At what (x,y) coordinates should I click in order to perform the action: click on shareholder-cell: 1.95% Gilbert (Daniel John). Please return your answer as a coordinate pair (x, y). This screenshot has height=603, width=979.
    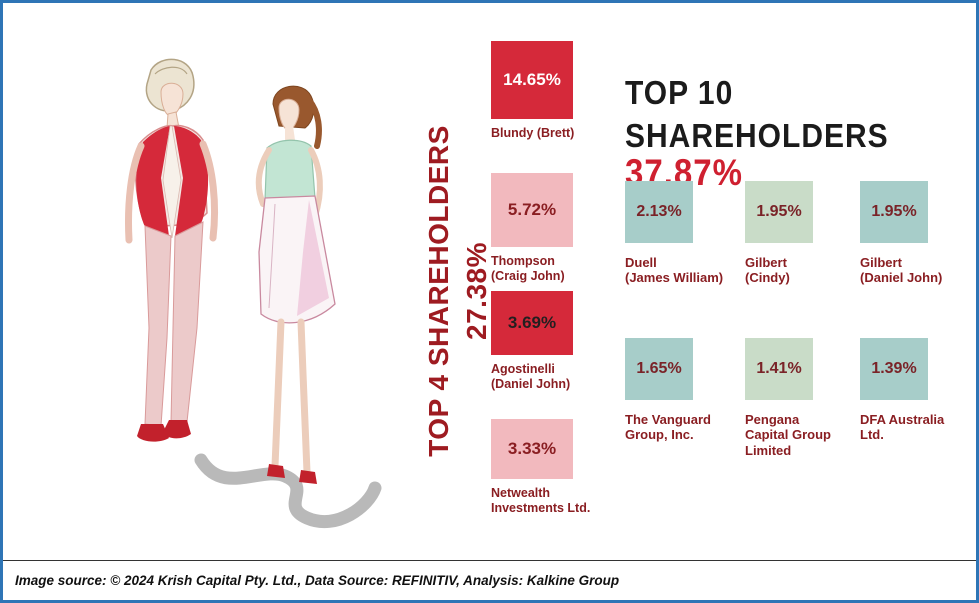
    Looking at the image, I should click on (918, 259).